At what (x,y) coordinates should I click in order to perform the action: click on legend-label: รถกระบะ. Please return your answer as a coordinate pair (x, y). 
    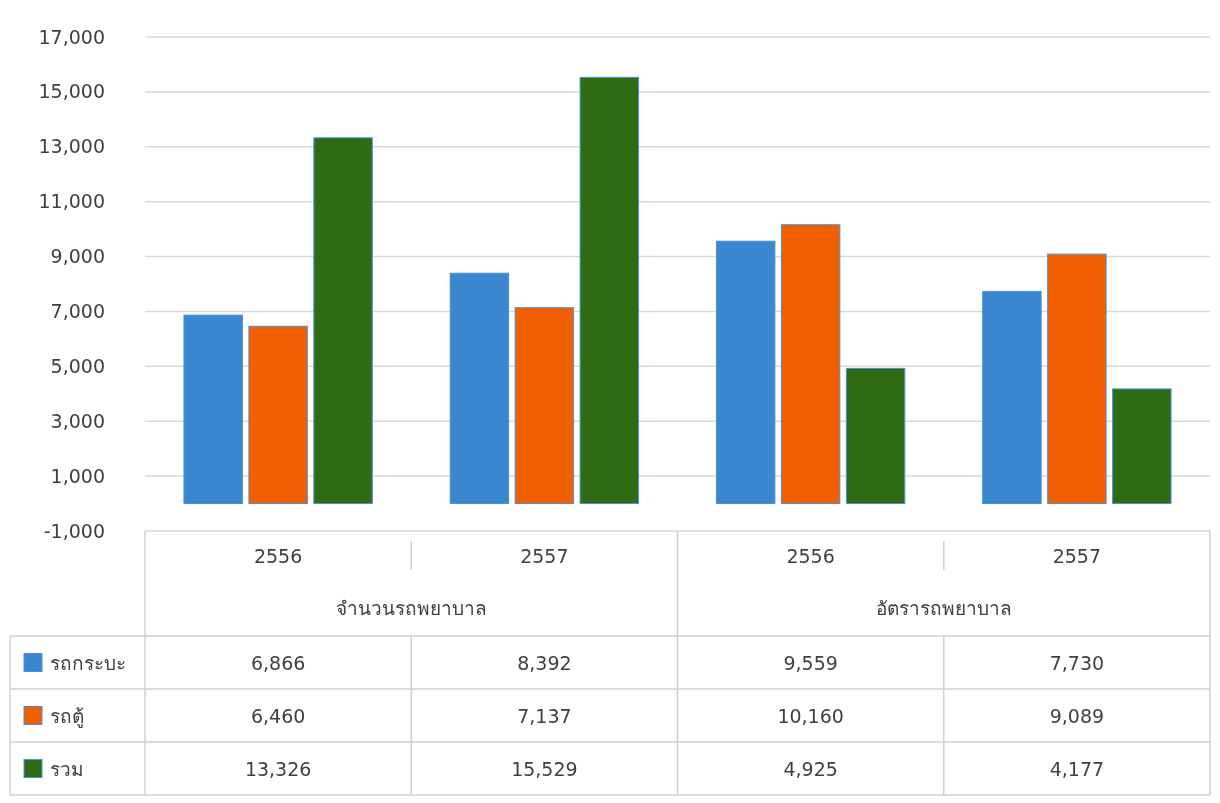
    Looking at the image, I should click on (88, 662).